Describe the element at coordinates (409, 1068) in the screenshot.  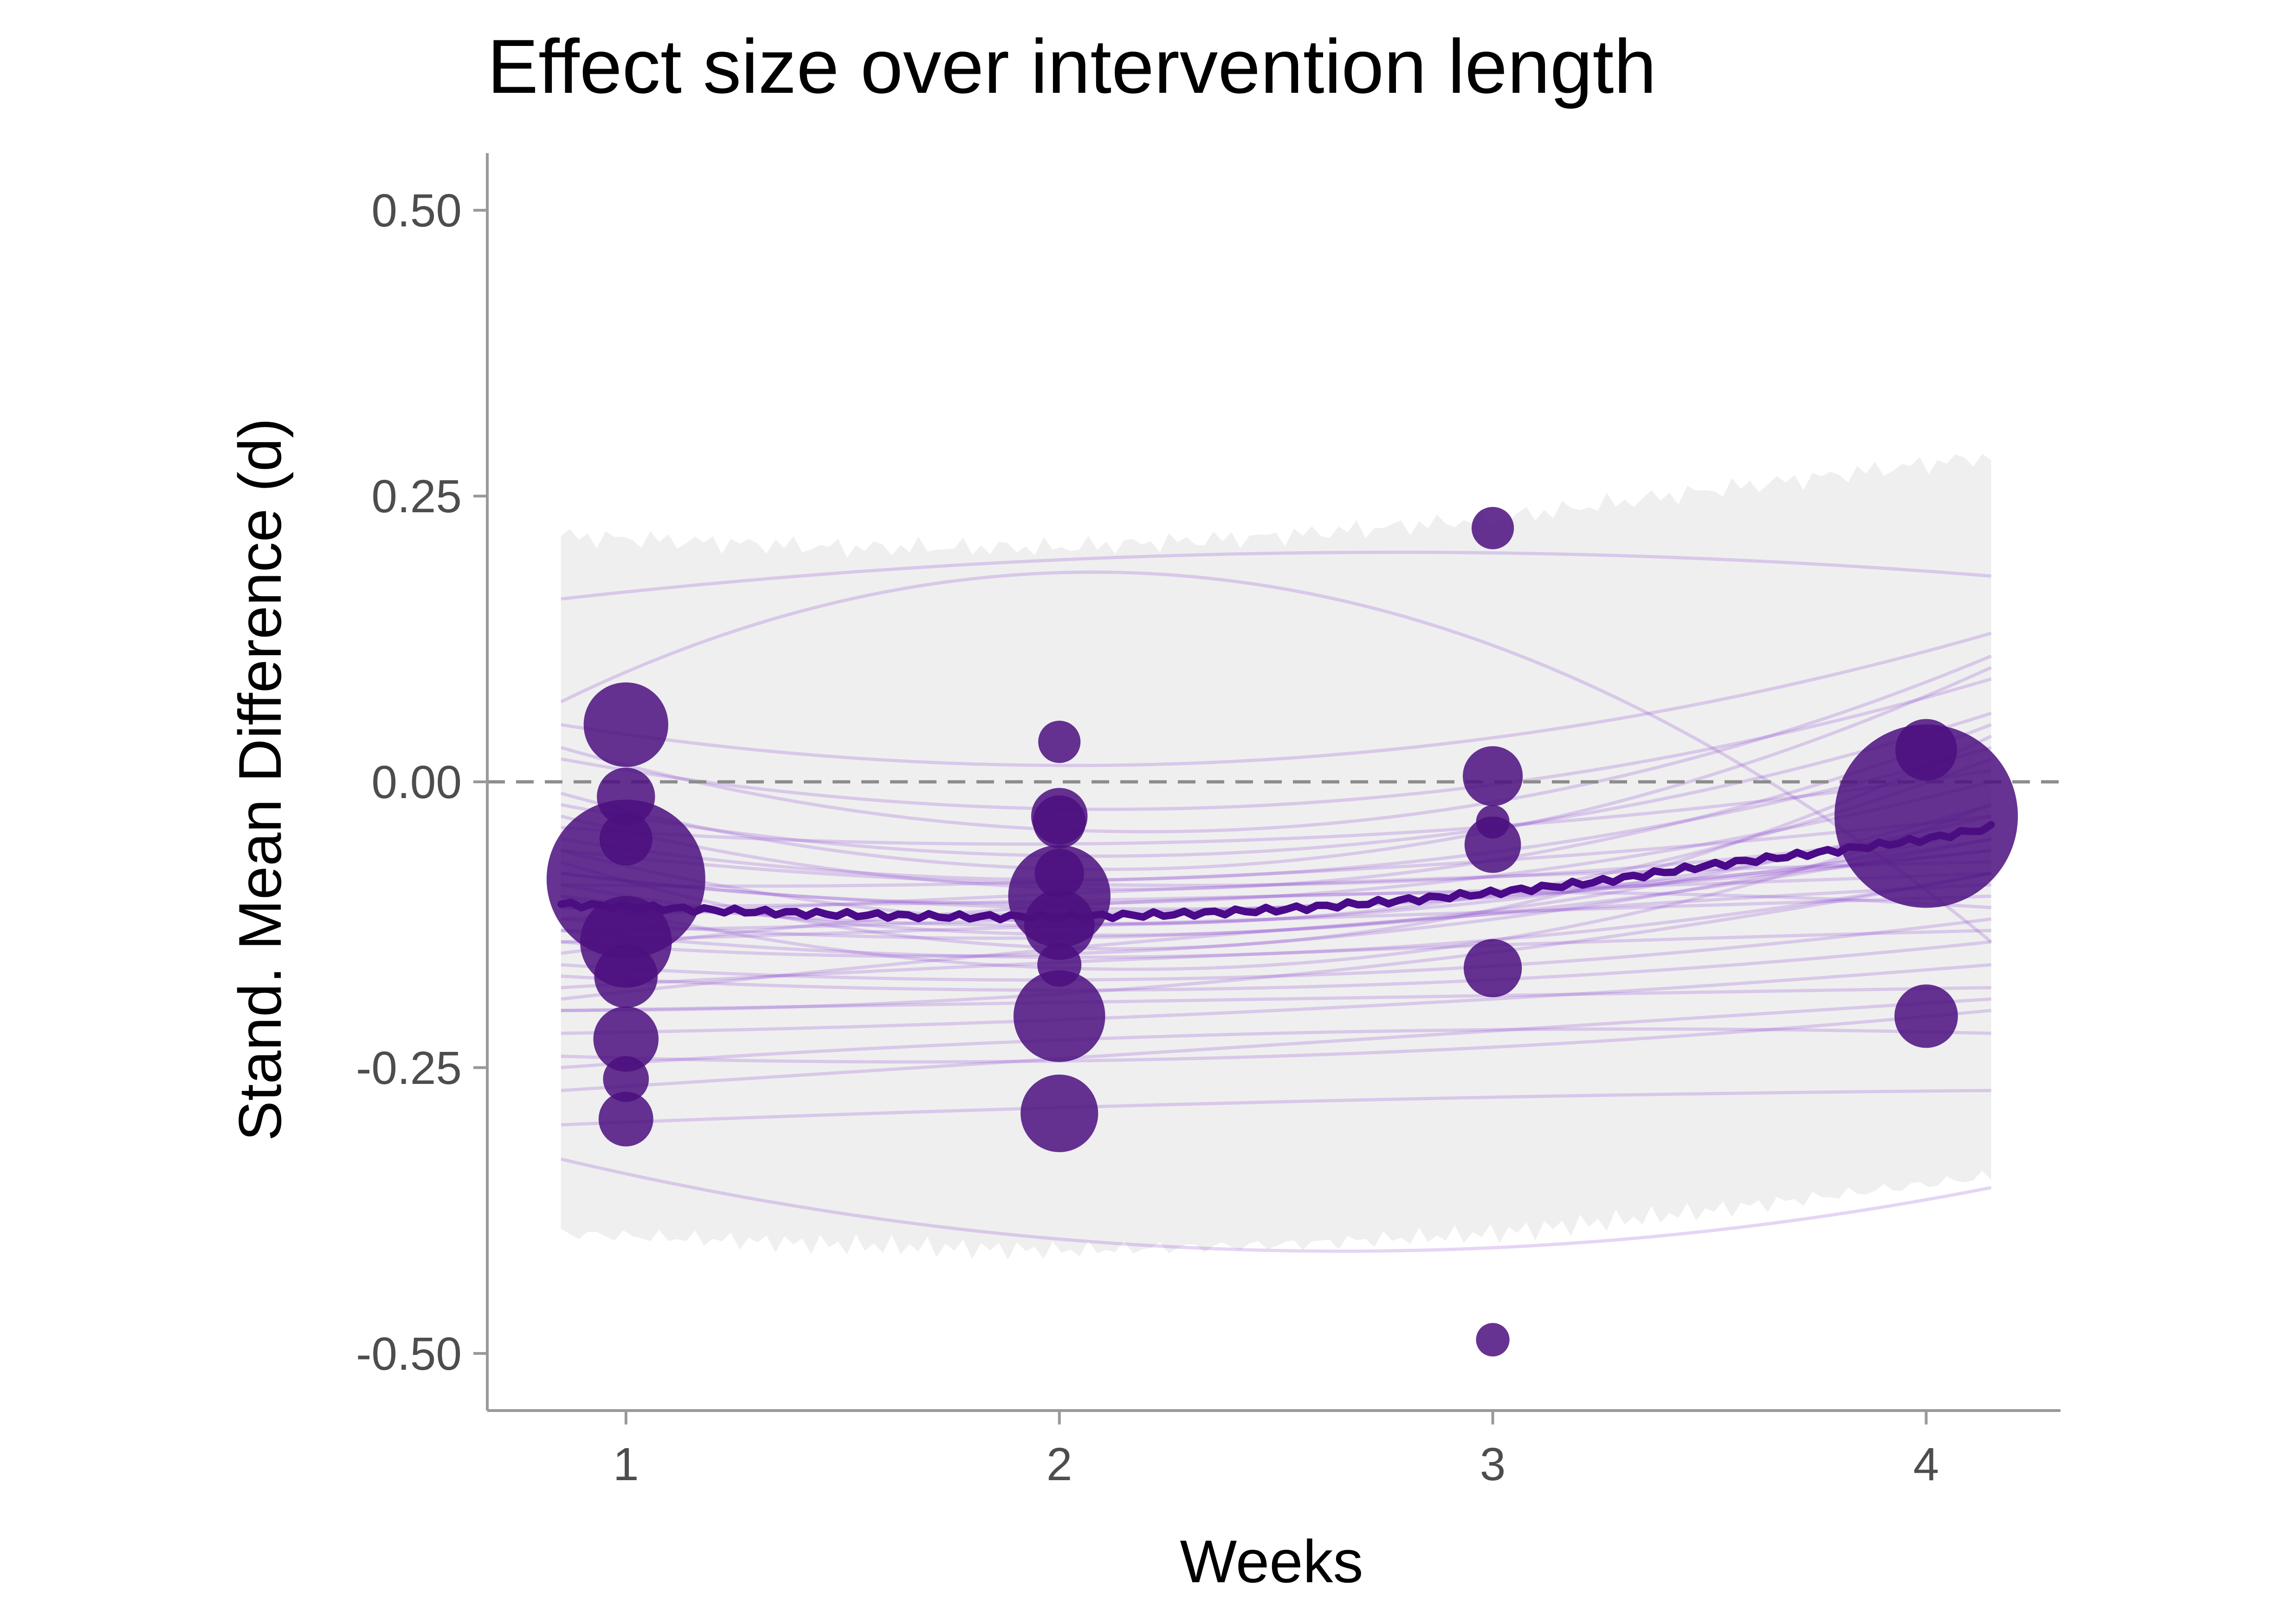
I see `y-tick-label: -0.25` at that location.